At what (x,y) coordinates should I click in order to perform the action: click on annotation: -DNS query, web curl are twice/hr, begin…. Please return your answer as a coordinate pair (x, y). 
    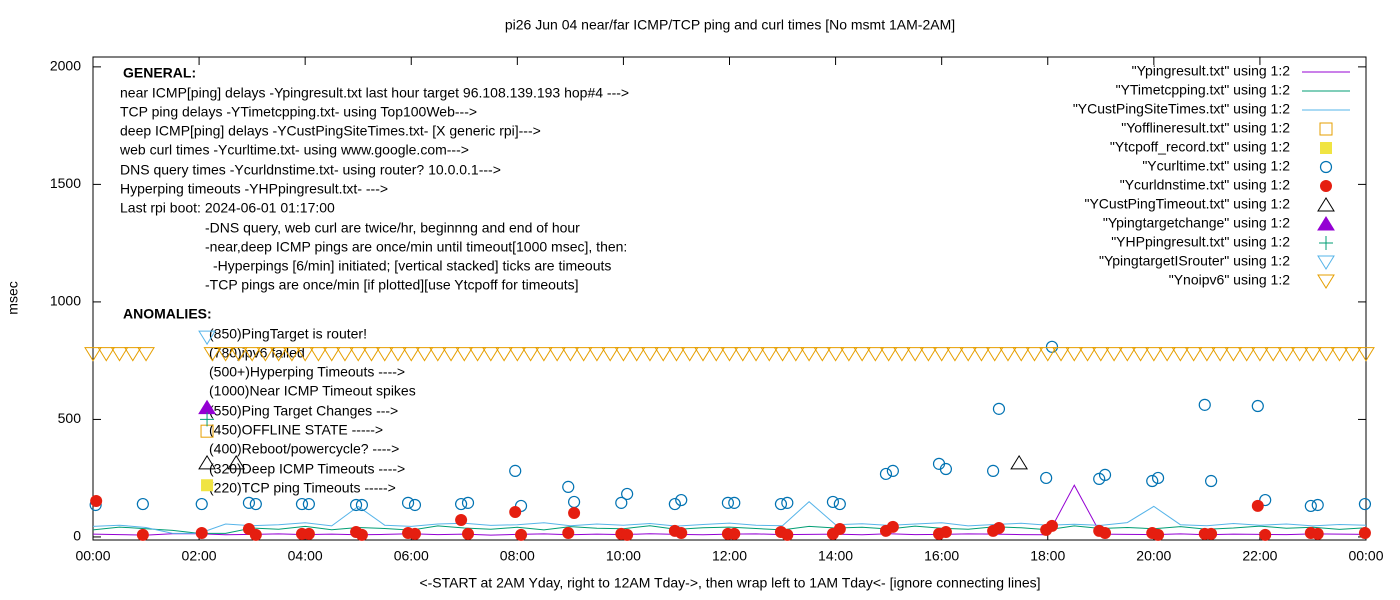
    Looking at the image, I should click on (392, 228).